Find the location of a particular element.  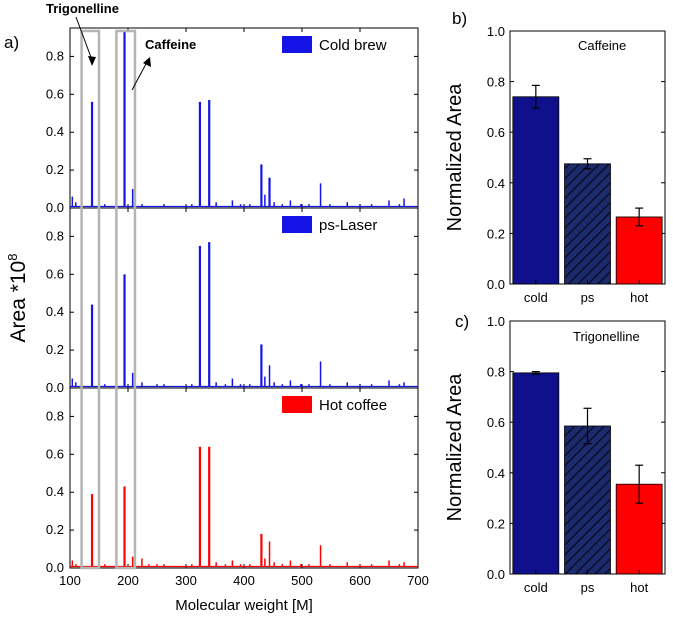

y-axis-title: Area *108 is located at coordinates (17, 298).